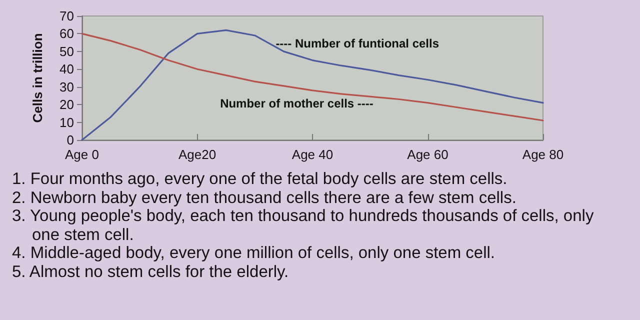  I want to click on y-tick-label: 60, so click(67, 34).